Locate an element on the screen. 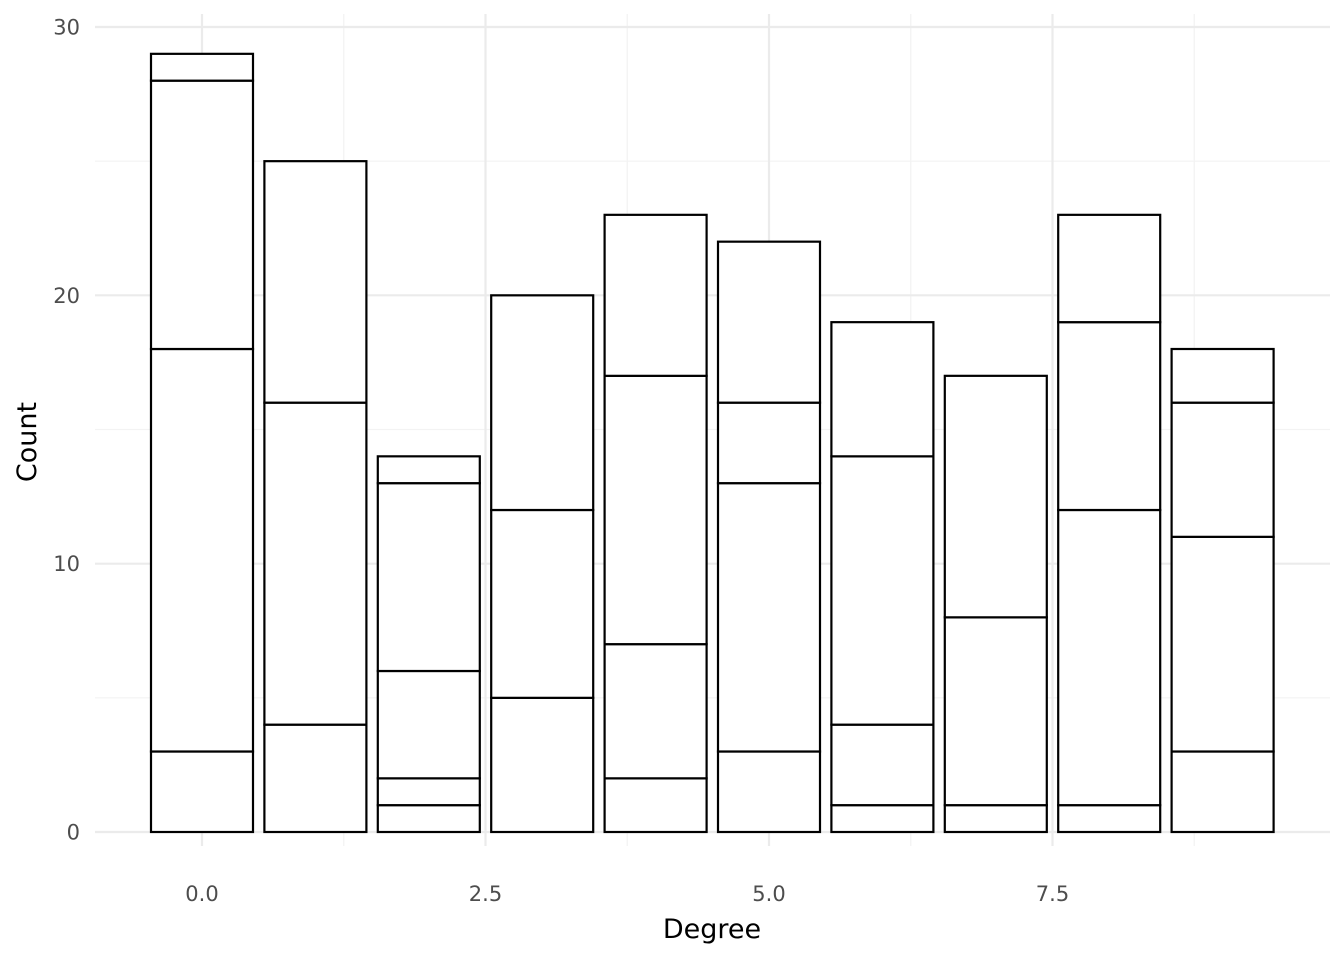 The height and width of the screenshot is (960, 1344). x-tick-label: 2.5 is located at coordinates (485, 894).